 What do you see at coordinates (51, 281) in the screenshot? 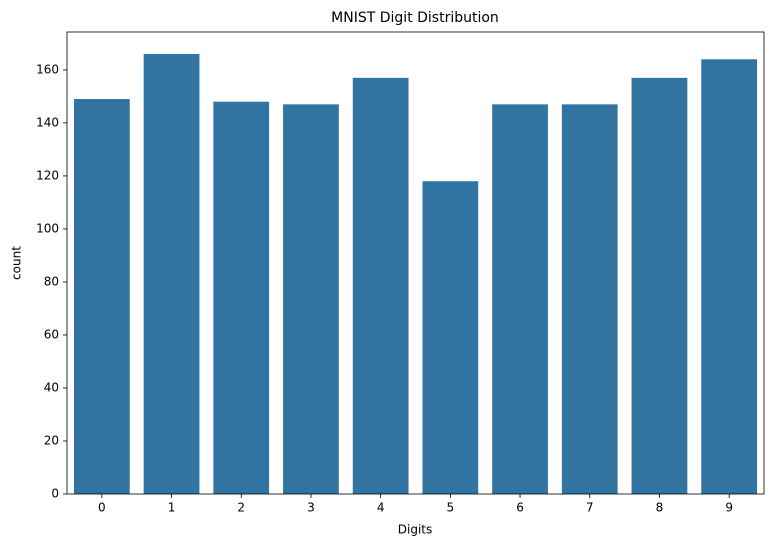
I see `y-tick-label: 80` at bounding box center [51, 281].